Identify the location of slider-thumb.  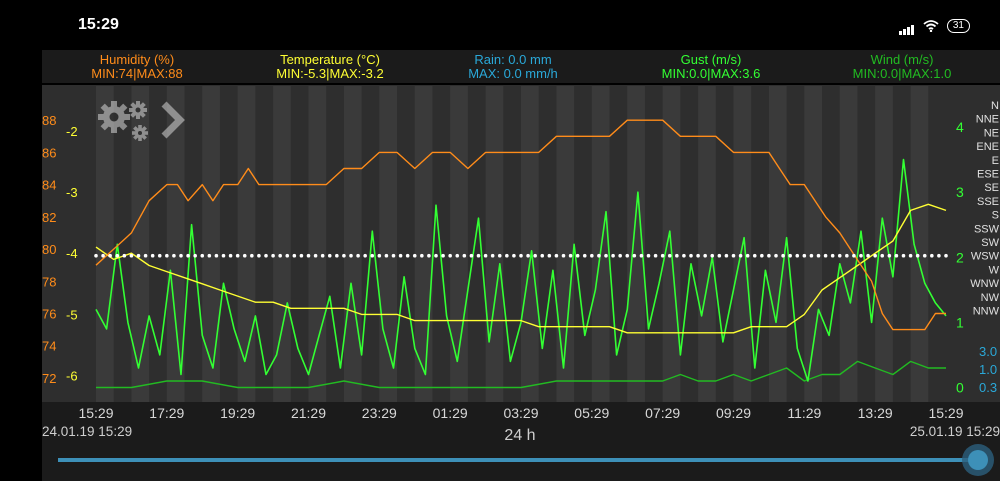
(978, 460).